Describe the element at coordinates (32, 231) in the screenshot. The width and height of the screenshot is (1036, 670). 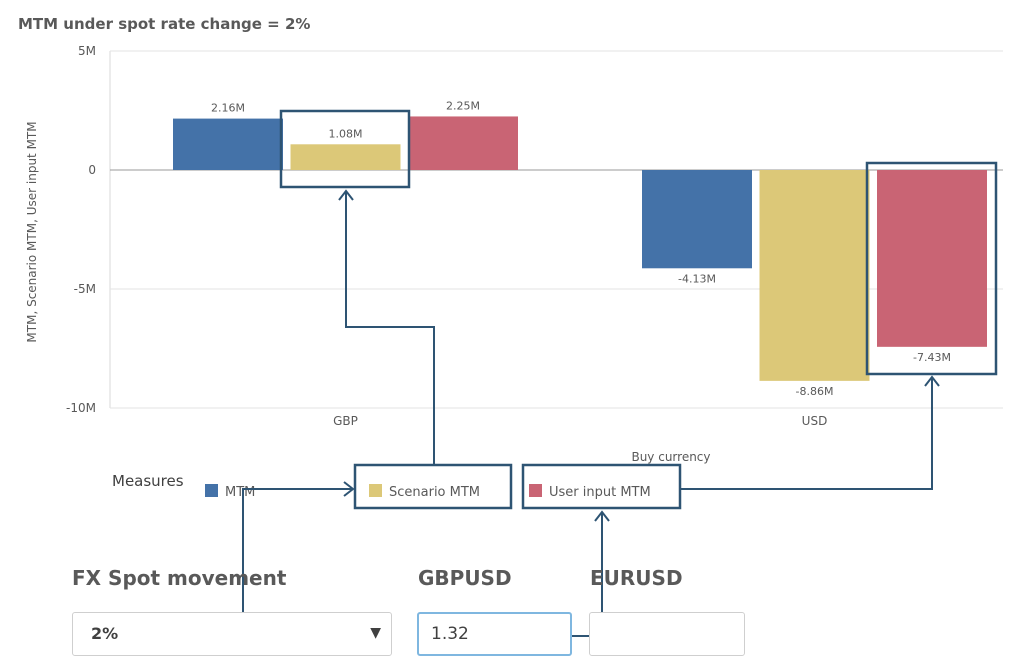
I see `y-axis-title: MTM, Scenario MTM, User input MTM` at that location.